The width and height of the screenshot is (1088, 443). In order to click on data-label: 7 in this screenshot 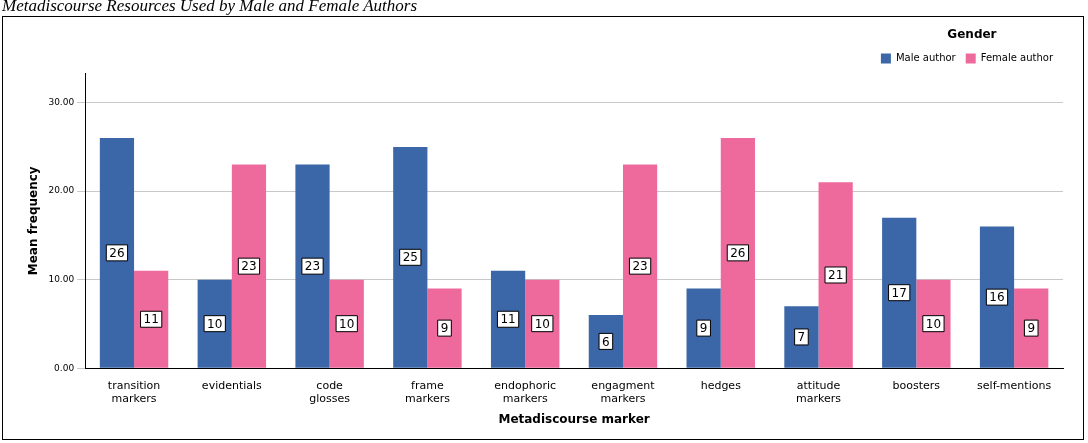, I will do `click(801, 337)`.